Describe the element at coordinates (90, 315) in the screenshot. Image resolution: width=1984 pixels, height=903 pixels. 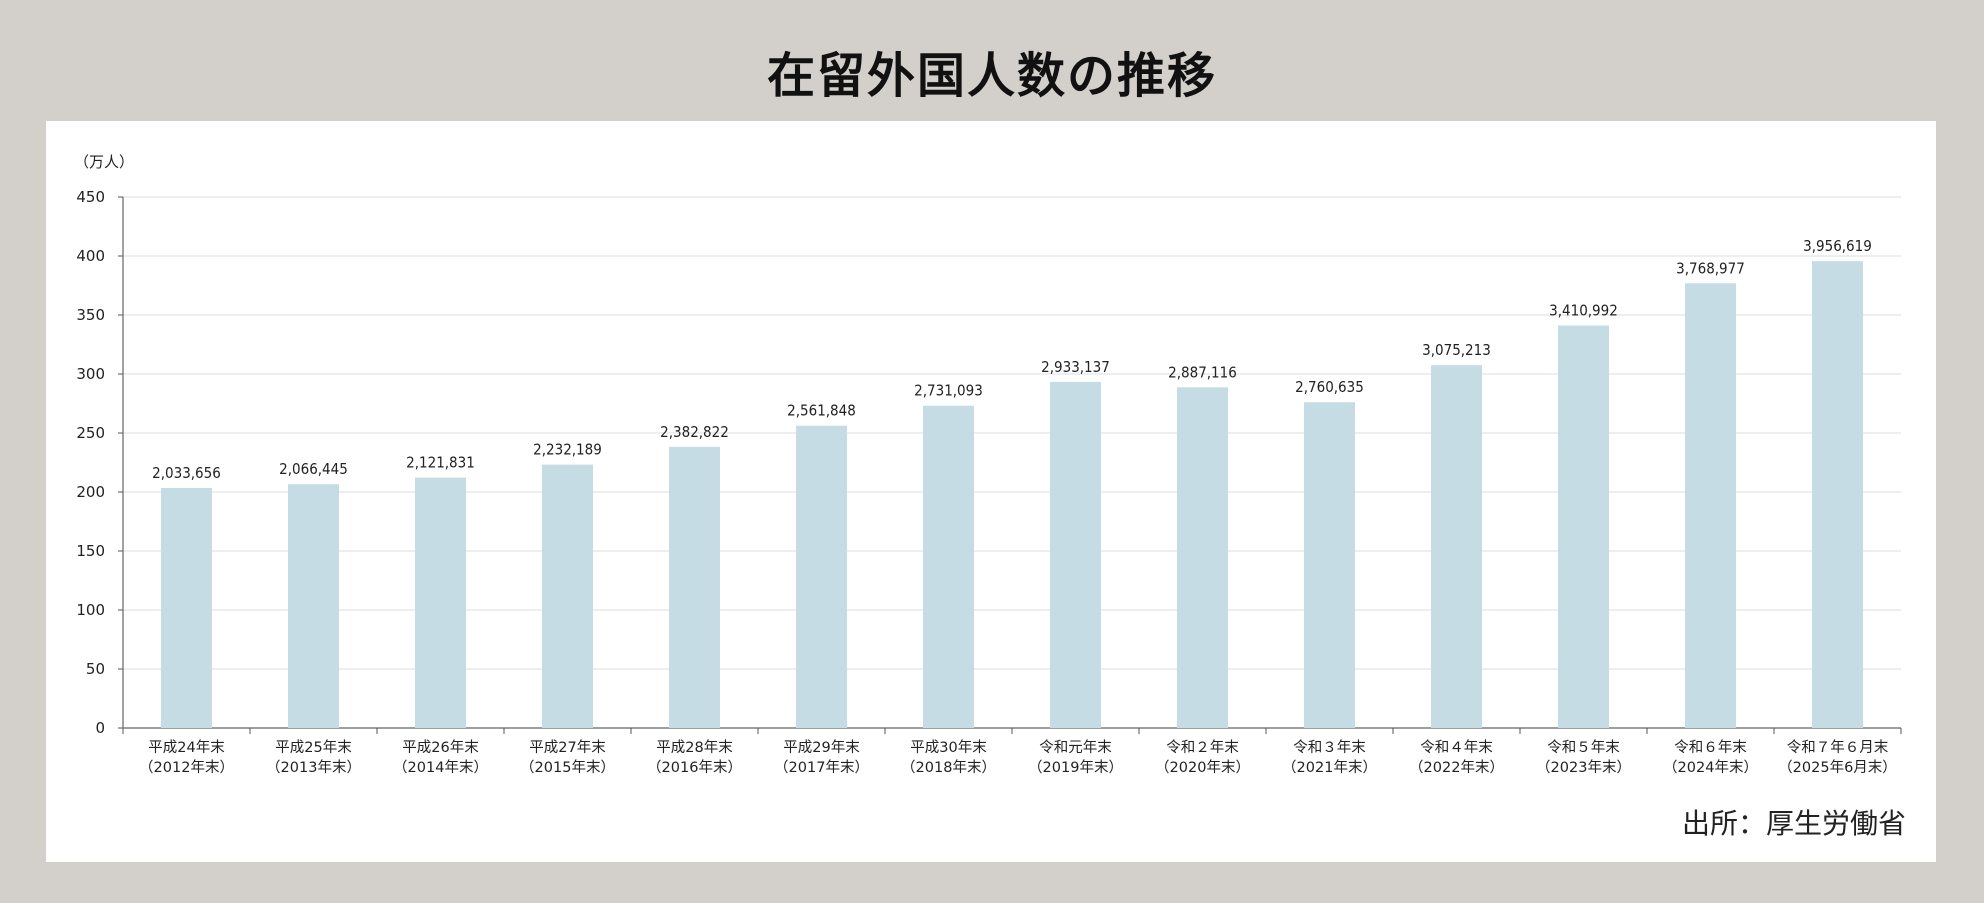
I see `y-tick-label: 350` at that location.